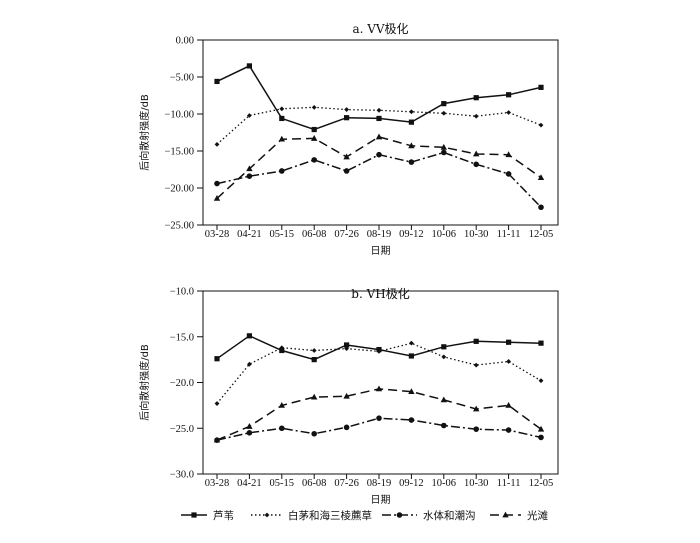 Image resolution: width=700 pixels, height=543 pixels. I want to click on legend-label: 芦苇, so click(223, 515).